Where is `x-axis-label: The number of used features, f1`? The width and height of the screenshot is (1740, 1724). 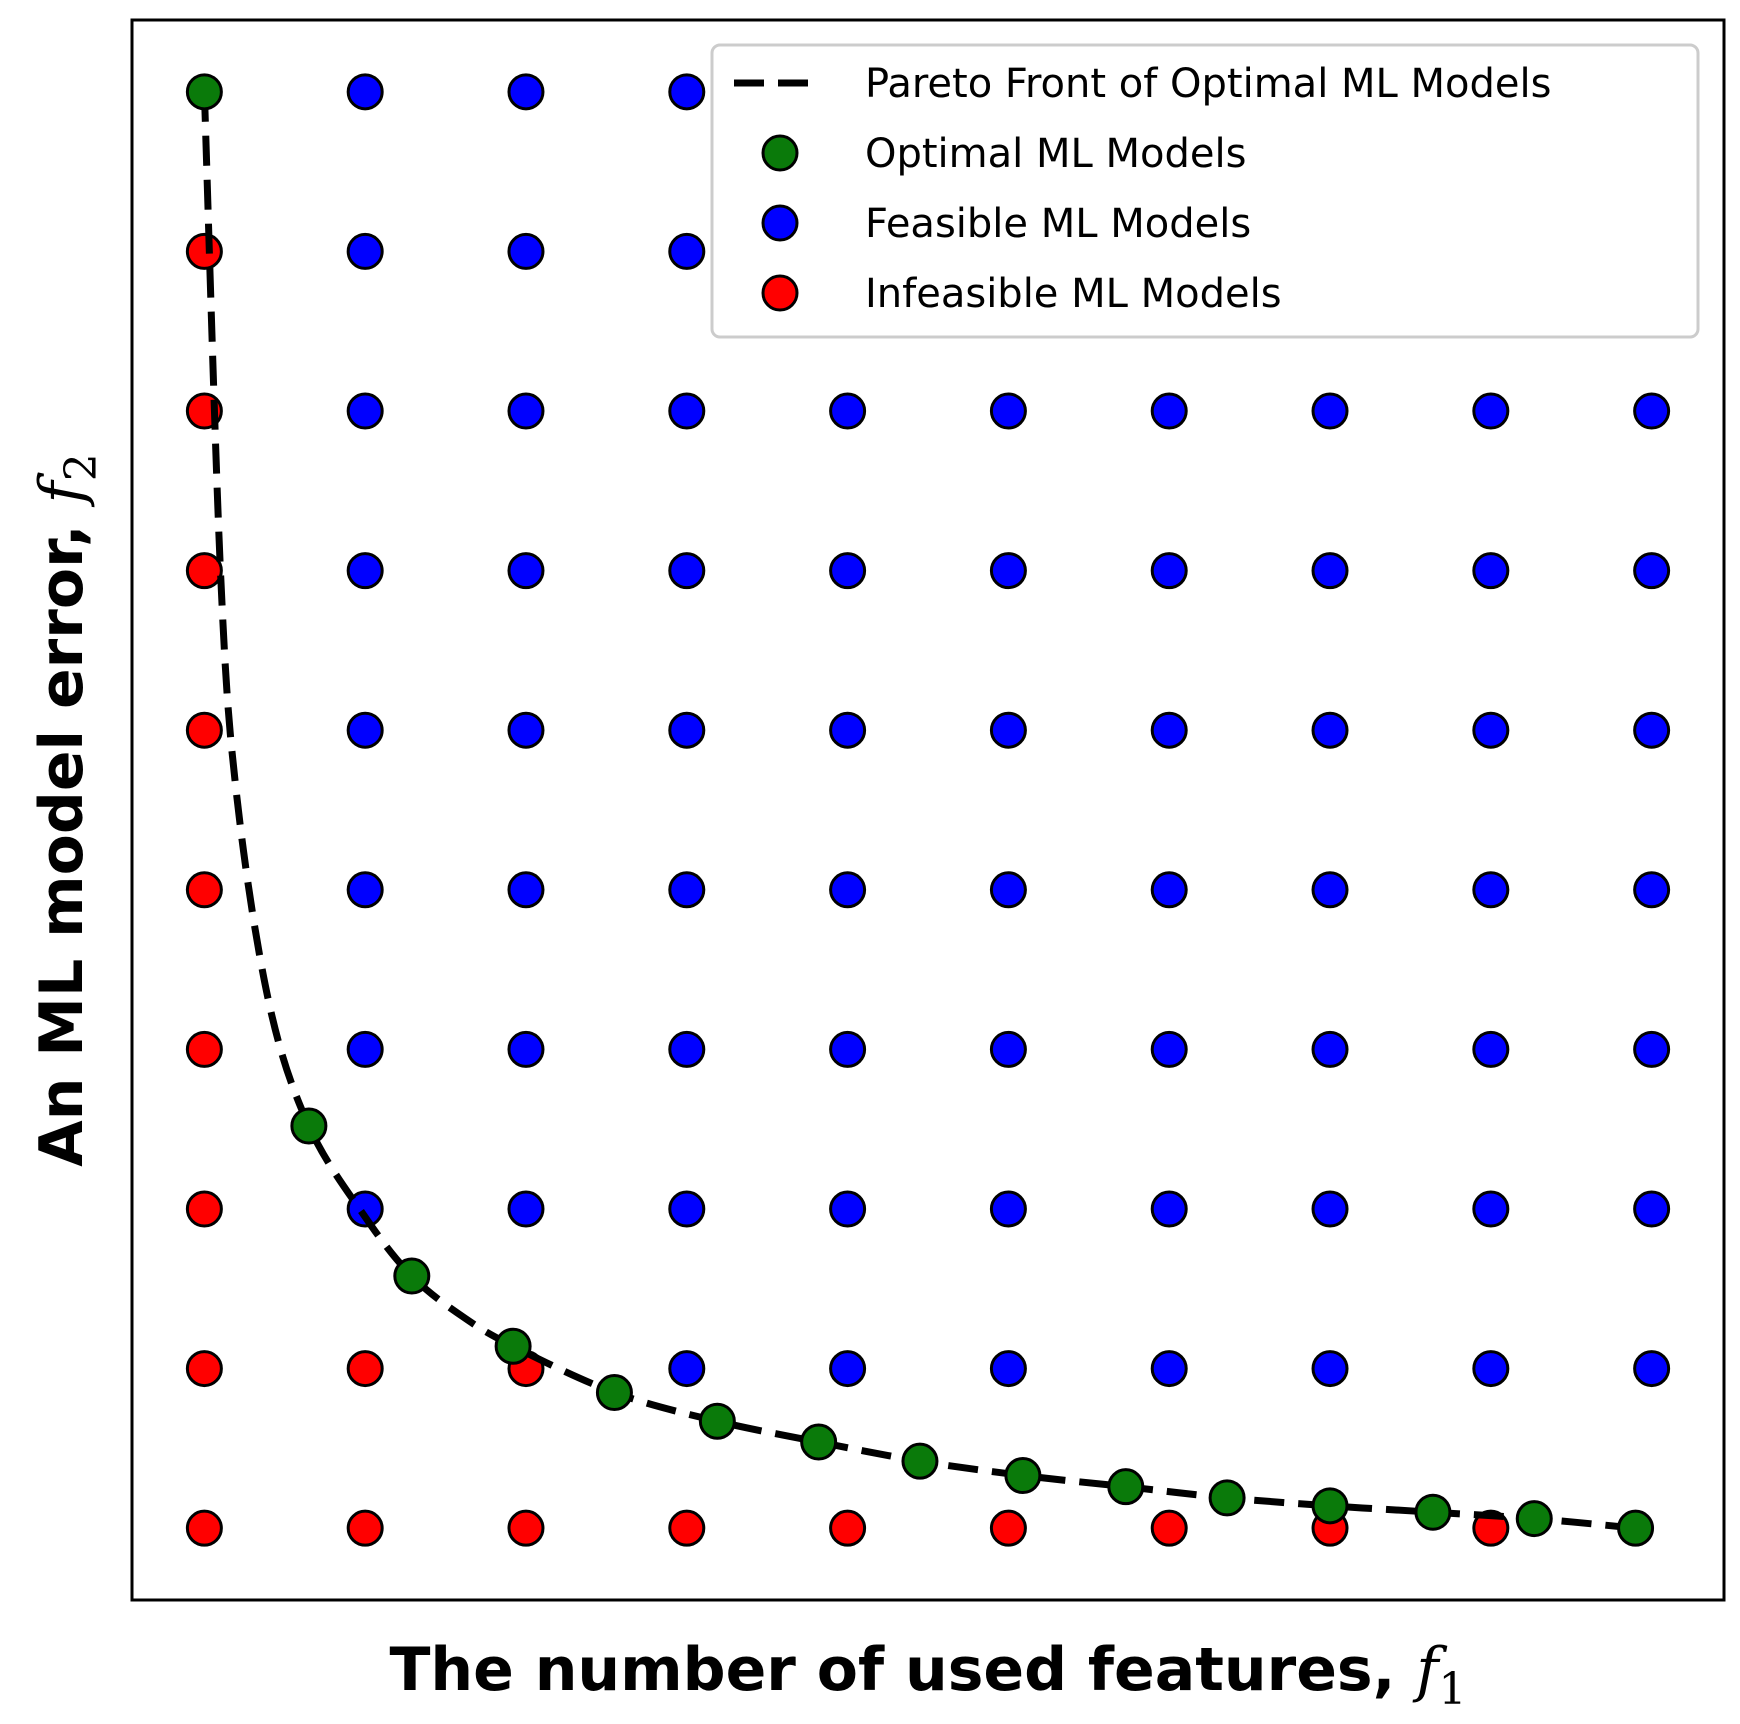 x-axis-label: The number of used features, f1 is located at coordinates (927, 1675).